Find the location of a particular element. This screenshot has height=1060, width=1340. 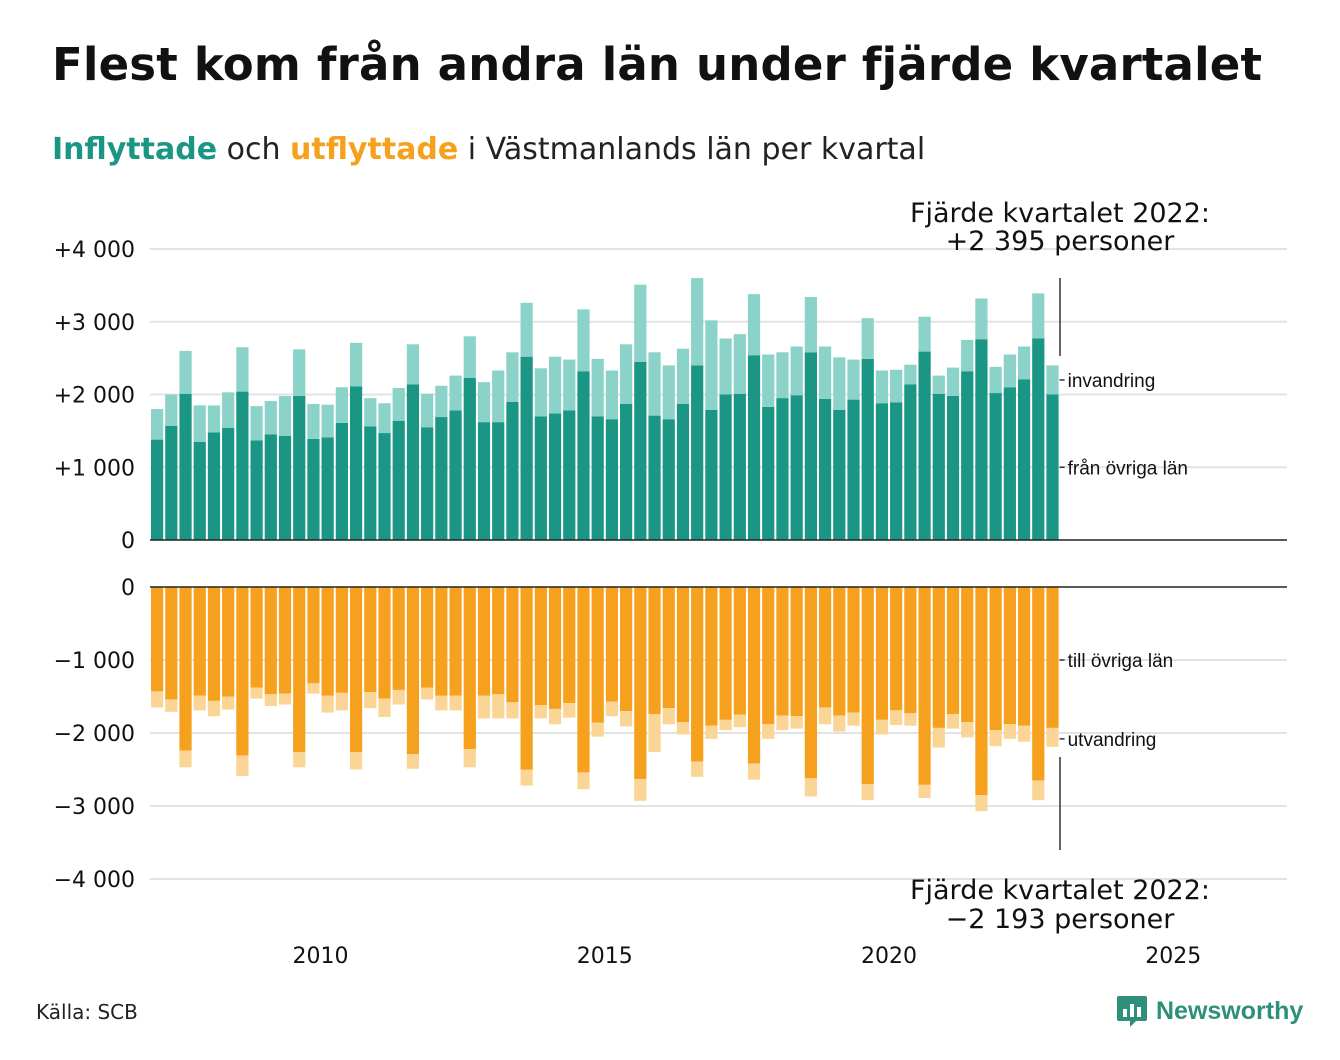

x-tick-label: 2015 is located at coordinates (605, 956).